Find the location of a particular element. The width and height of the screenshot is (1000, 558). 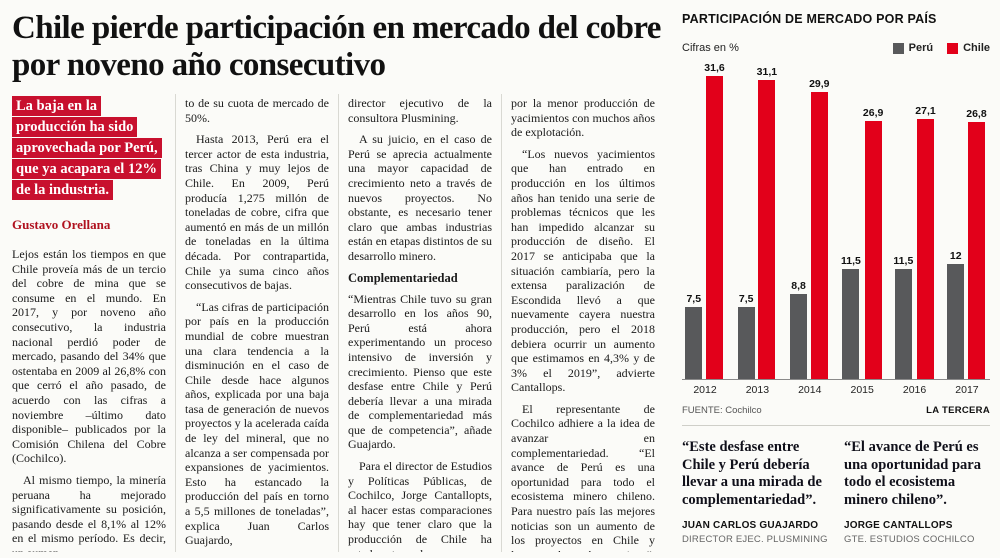

bar-value-label: 8,8 is located at coordinates (798, 286).